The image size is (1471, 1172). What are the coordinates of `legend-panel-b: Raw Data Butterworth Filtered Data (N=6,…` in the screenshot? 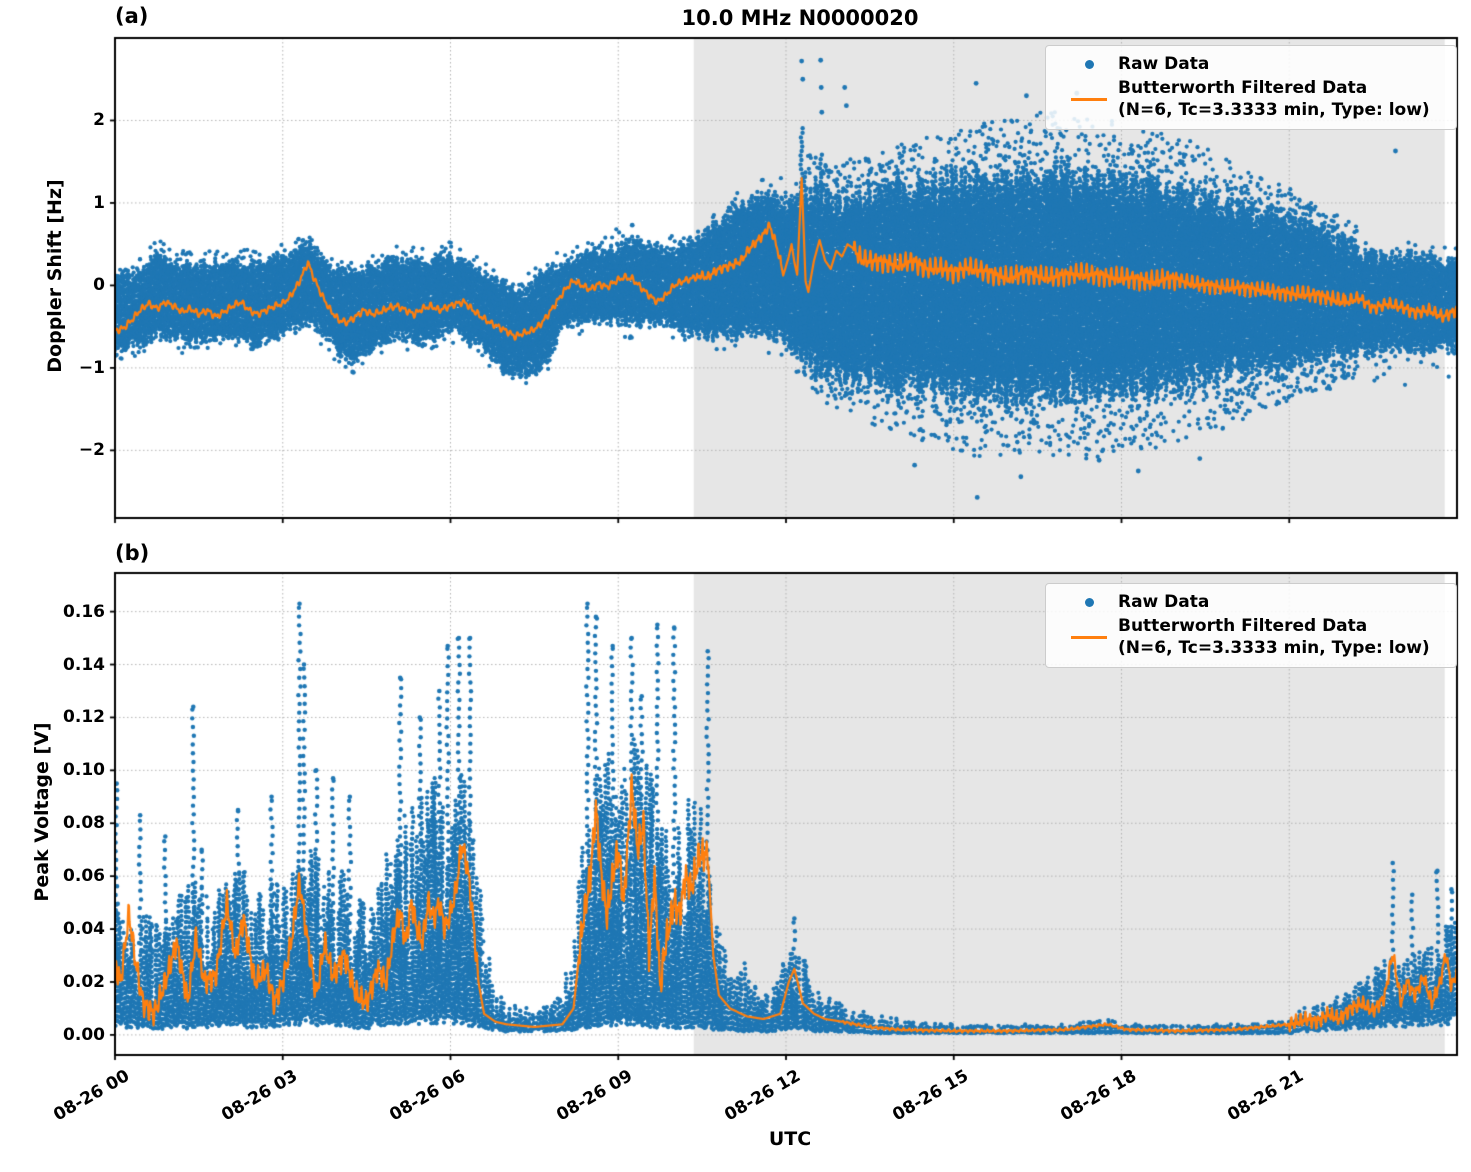 It's located at (1251, 626).